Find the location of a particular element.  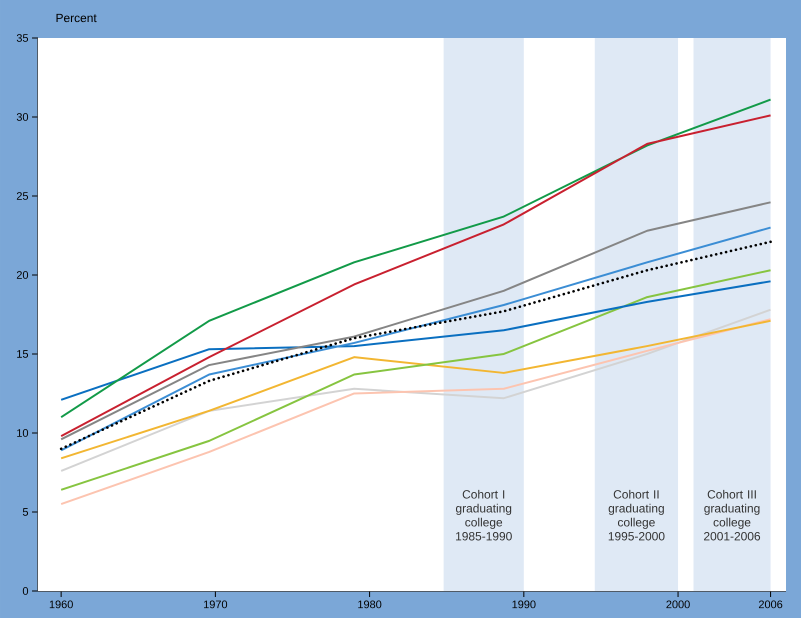

y-tick-label: 5 is located at coordinates (25, 512).